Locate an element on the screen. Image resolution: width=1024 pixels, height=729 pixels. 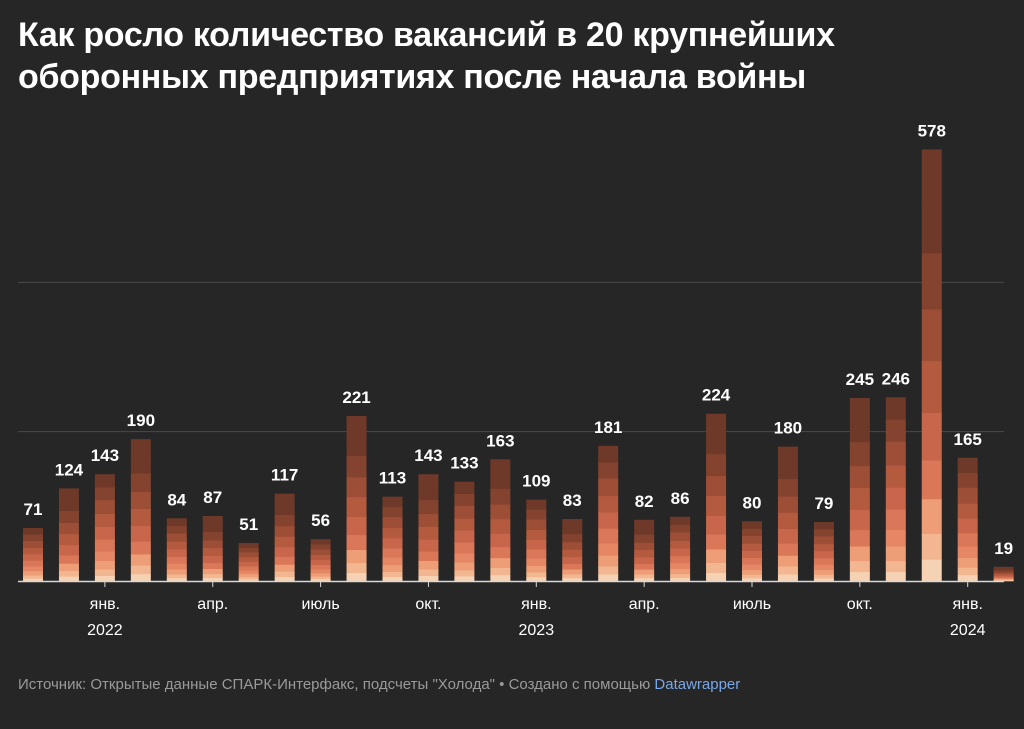
x-tick-label: окт. is located at coordinates (860, 604).